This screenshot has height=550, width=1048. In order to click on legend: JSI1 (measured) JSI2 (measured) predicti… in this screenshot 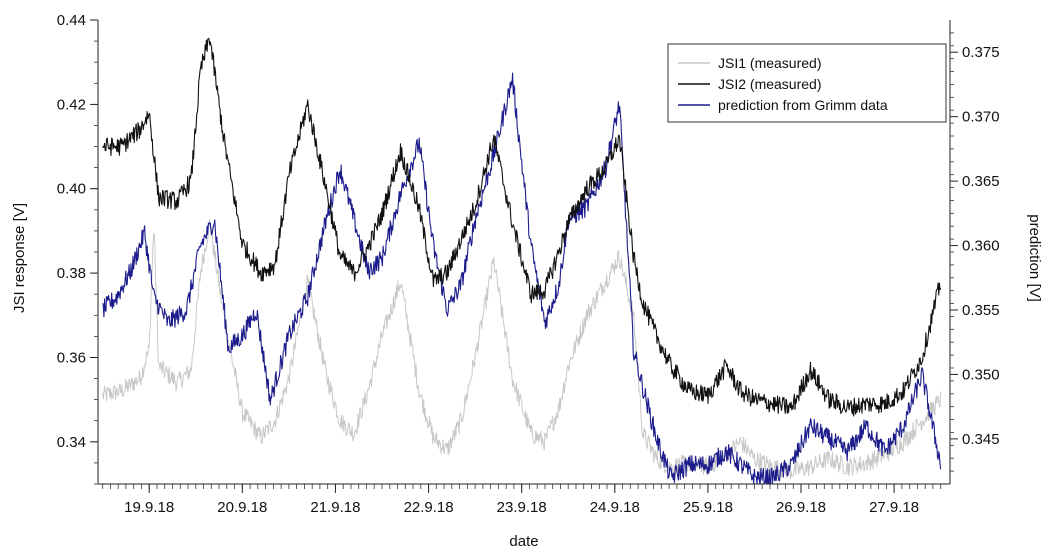, I will do `click(807, 83)`.